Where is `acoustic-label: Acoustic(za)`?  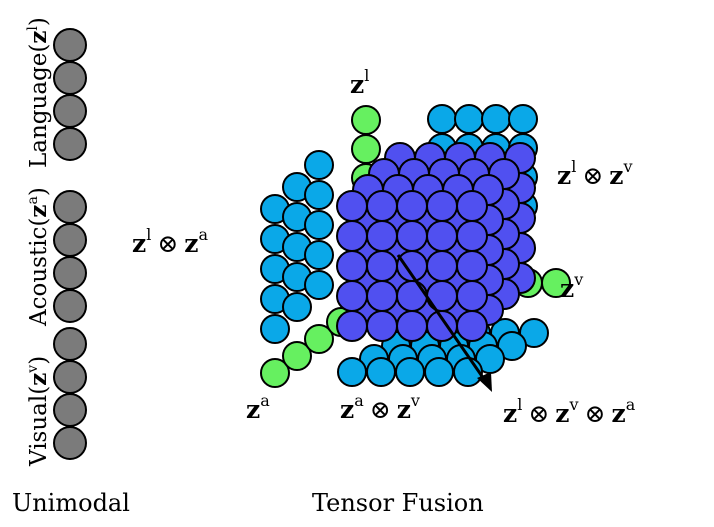 acoustic-label: Acoustic(za) is located at coordinates (38, 257).